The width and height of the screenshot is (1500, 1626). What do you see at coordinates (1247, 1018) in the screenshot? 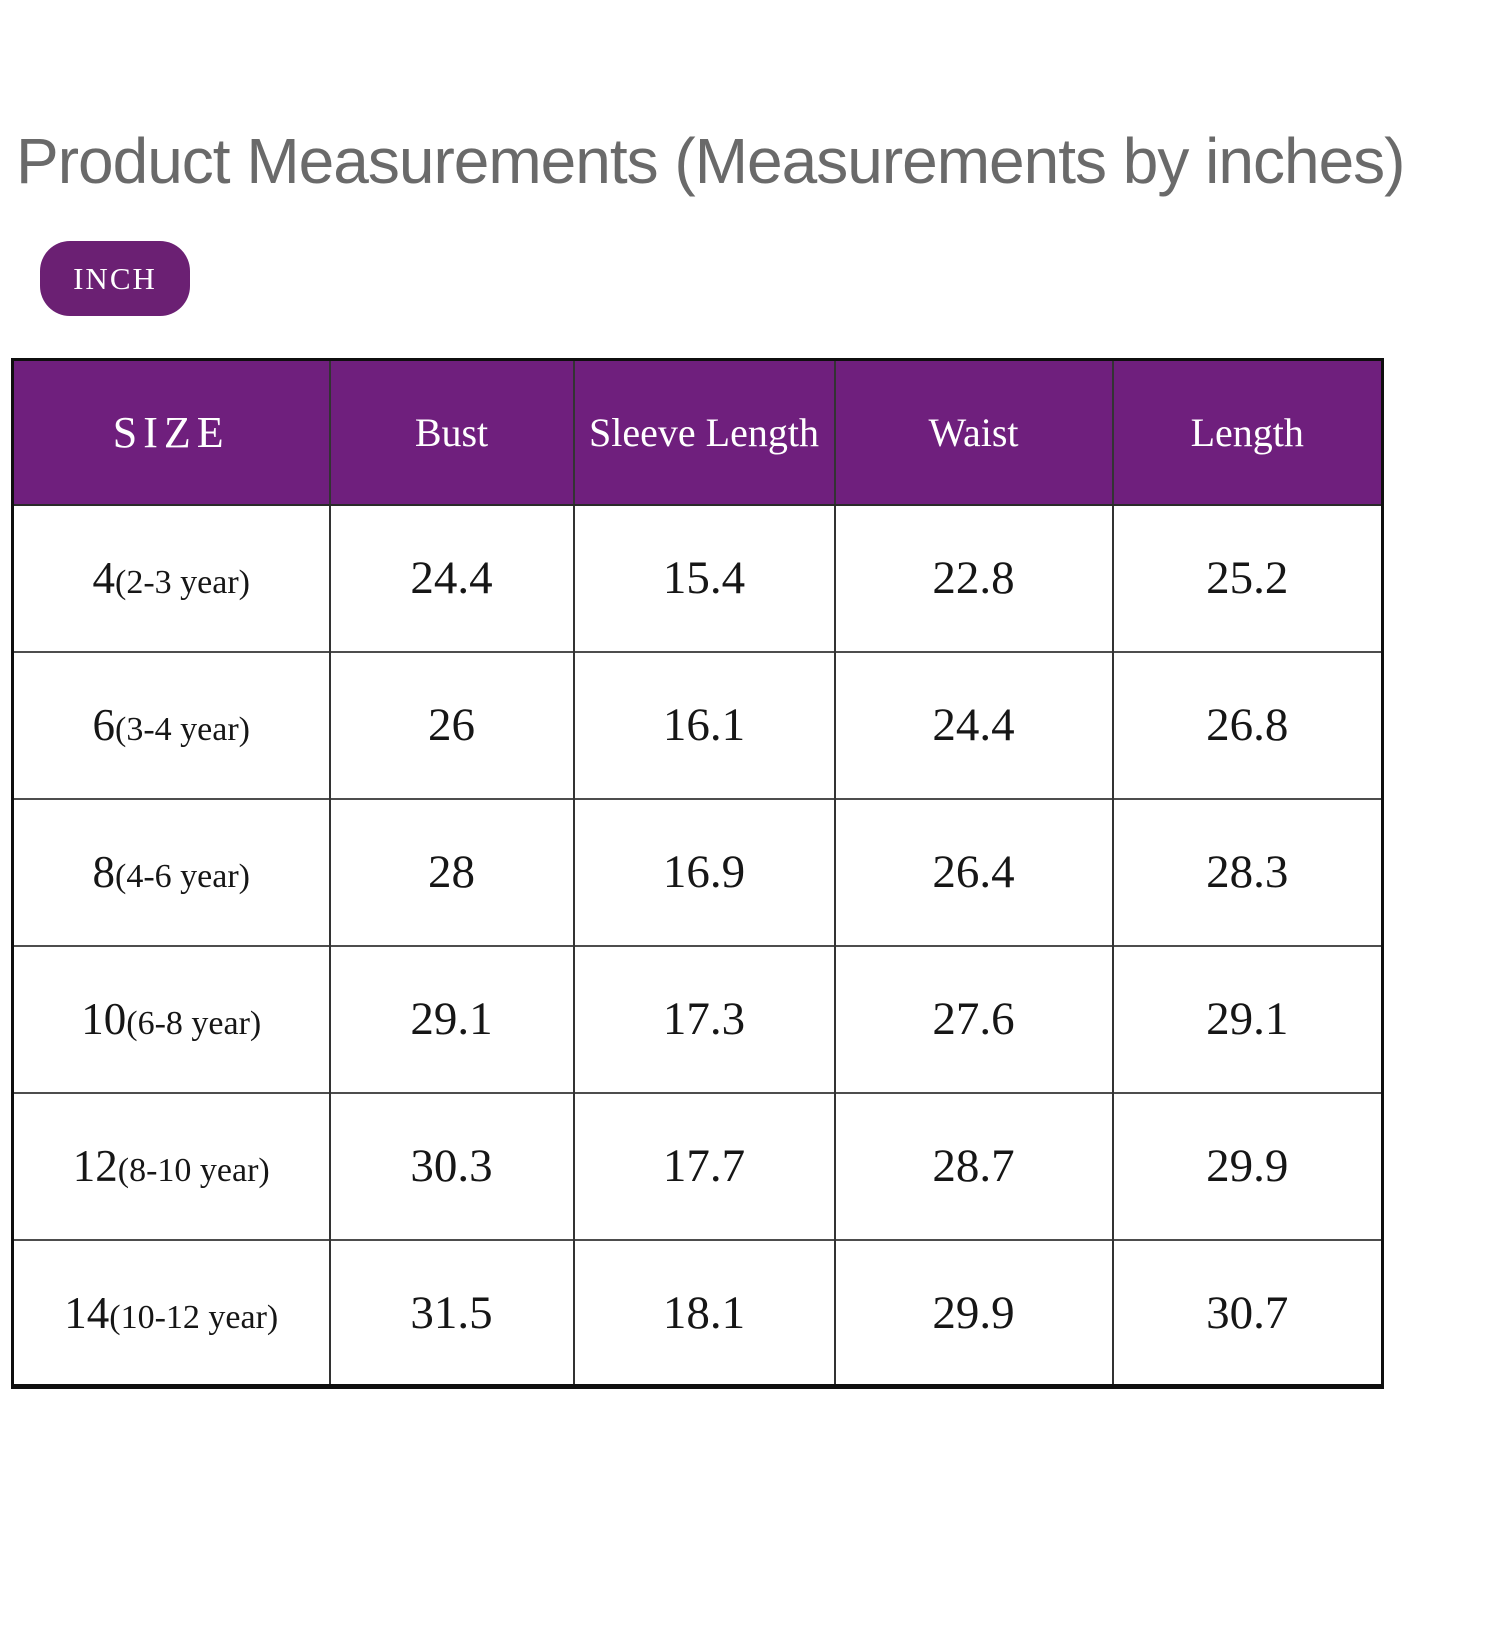
I see `length-cell: 29.1` at bounding box center [1247, 1018].